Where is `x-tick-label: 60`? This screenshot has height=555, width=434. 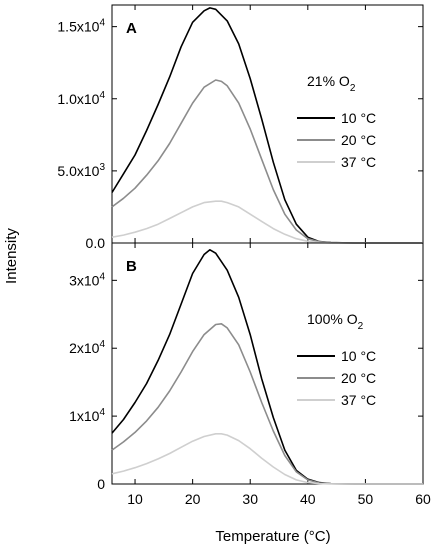 x-tick-label: 60 is located at coordinates (423, 499).